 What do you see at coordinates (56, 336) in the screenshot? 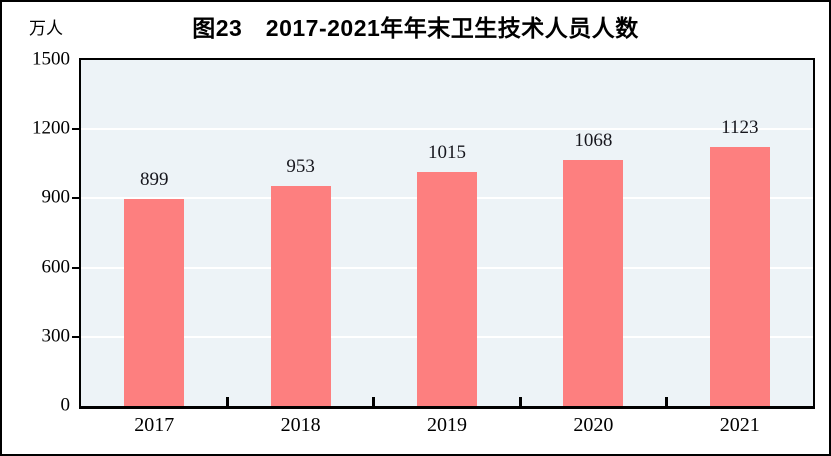
I see `y-tick-label: 300` at bounding box center [56, 336].